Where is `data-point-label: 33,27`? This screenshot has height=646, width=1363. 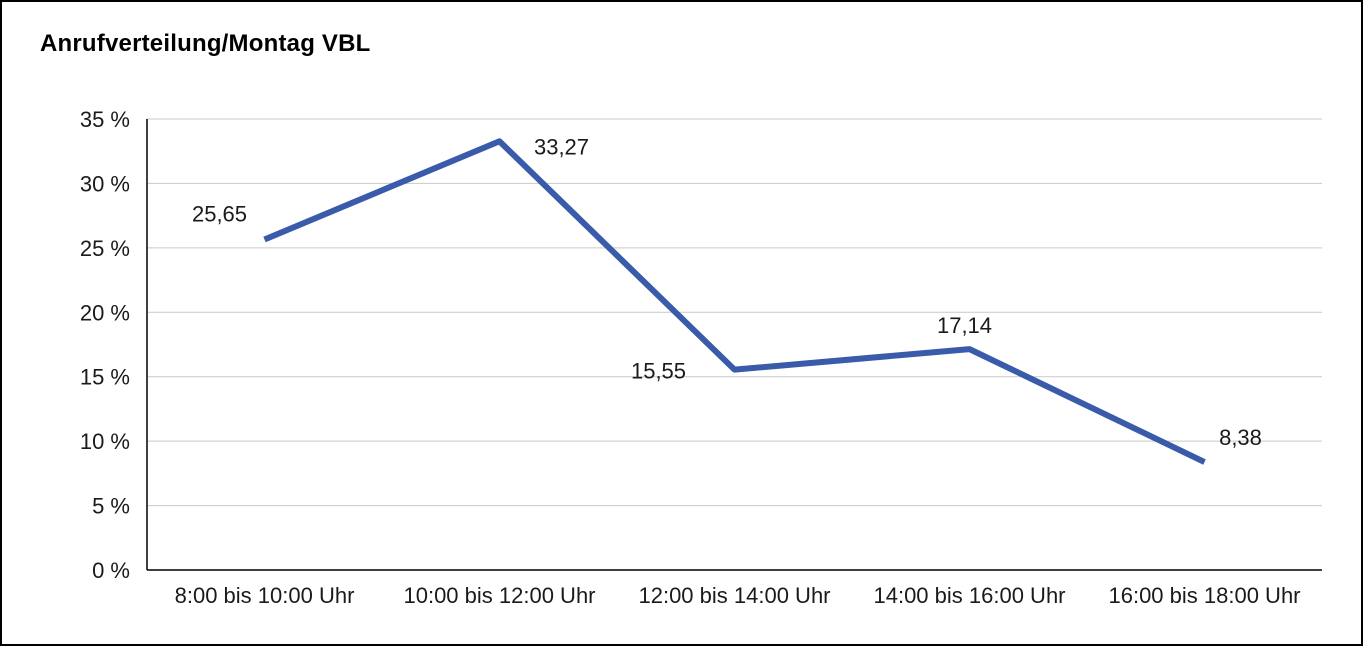 data-point-label: 33,27 is located at coordinates (561, 146).